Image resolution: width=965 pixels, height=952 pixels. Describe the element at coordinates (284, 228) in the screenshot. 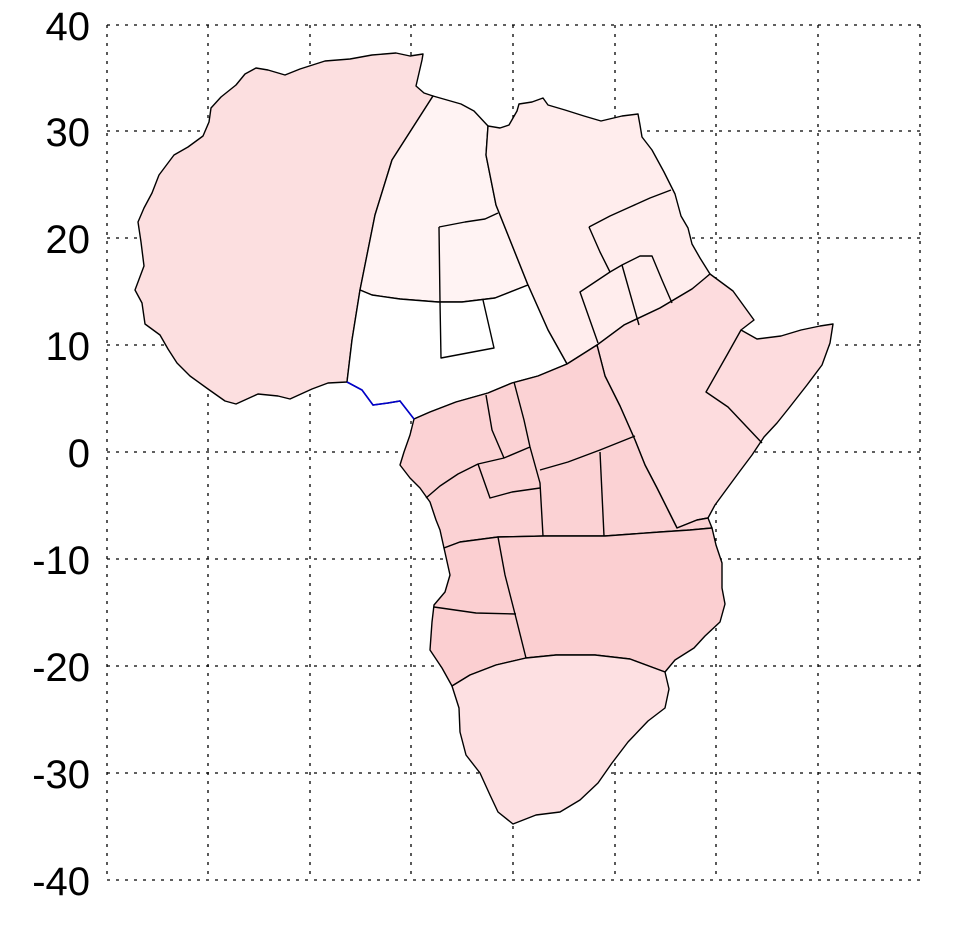

I see `region-northwest` at that location.